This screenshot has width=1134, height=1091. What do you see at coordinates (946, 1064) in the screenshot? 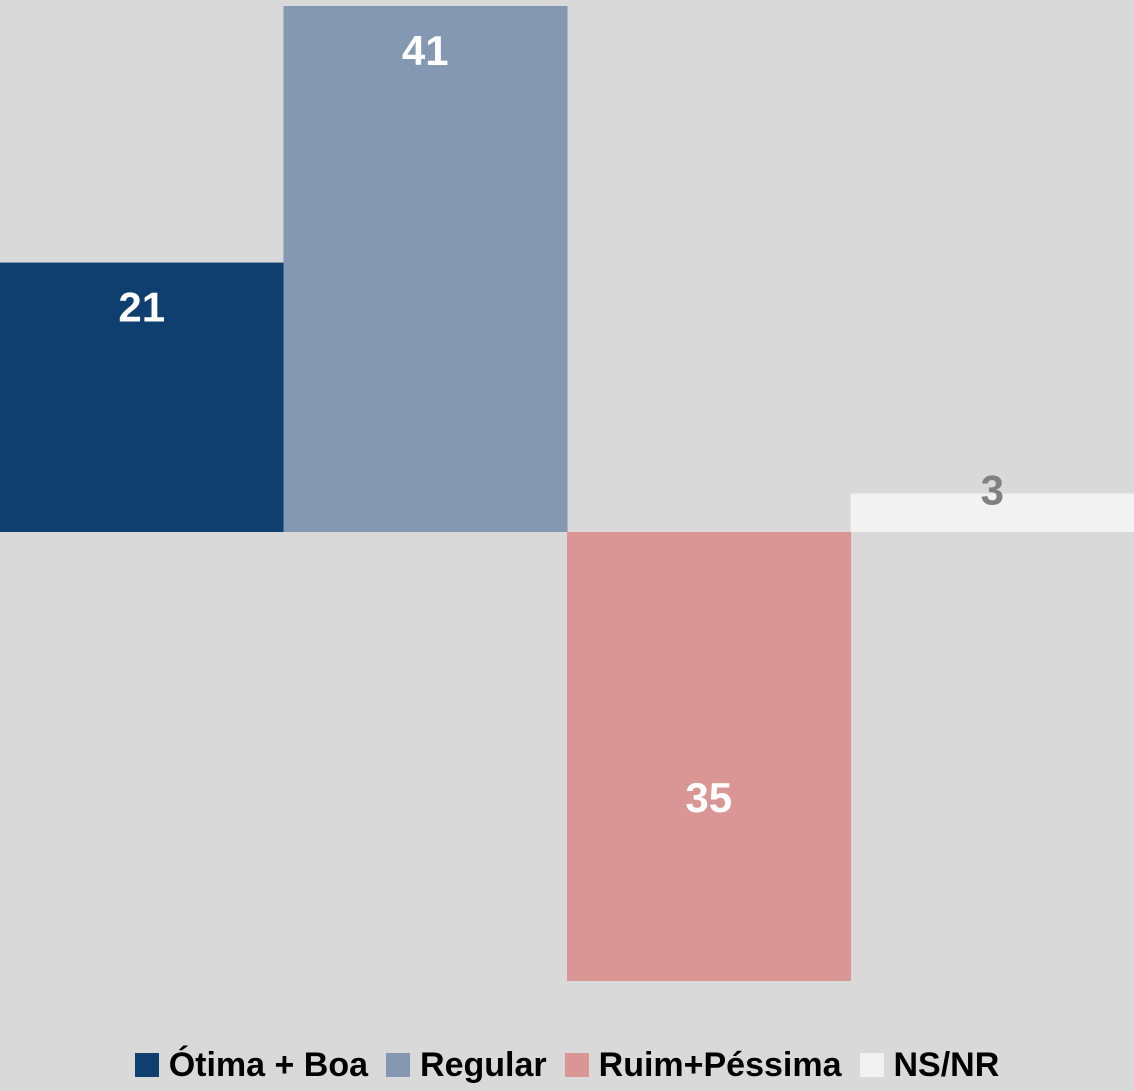
I see `legend-label: NS/NR` at bounding box center [946, 1064].